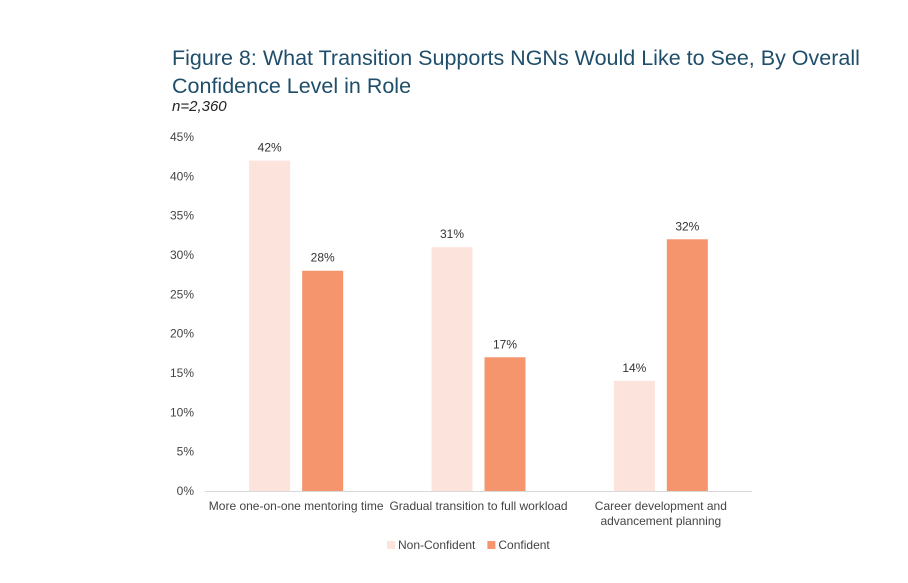 This screenshot has width=908, height=583. I want to click on data-label: 32%, so click(687, 226).